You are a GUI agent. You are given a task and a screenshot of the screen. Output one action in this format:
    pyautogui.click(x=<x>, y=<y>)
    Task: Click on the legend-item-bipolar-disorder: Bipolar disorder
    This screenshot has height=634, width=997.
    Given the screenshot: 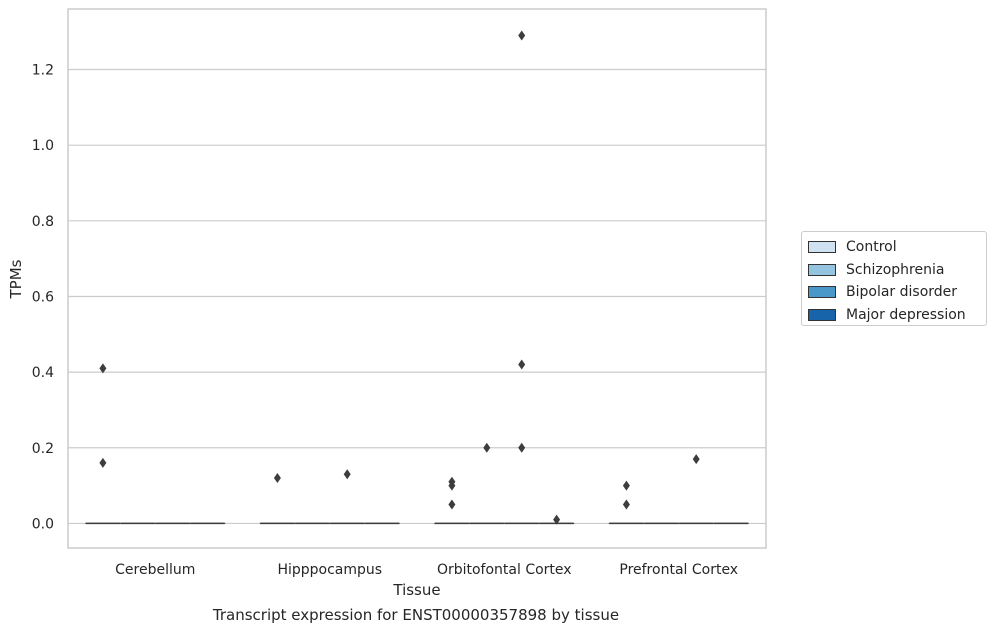 What is the action you would take?
    pyautogui.click(x=897, y=292)
    